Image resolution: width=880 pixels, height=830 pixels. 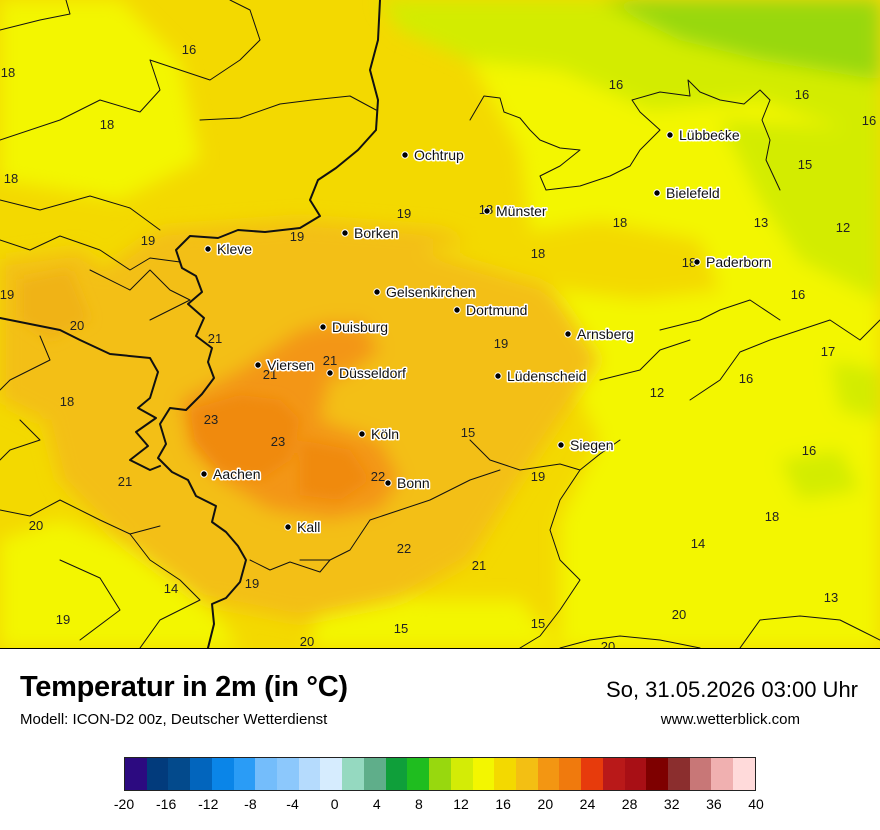 What do you see at coordinates (250, 804) in the screenshot?
I see `legend-tick: -8` at bounding box center [250, 804].